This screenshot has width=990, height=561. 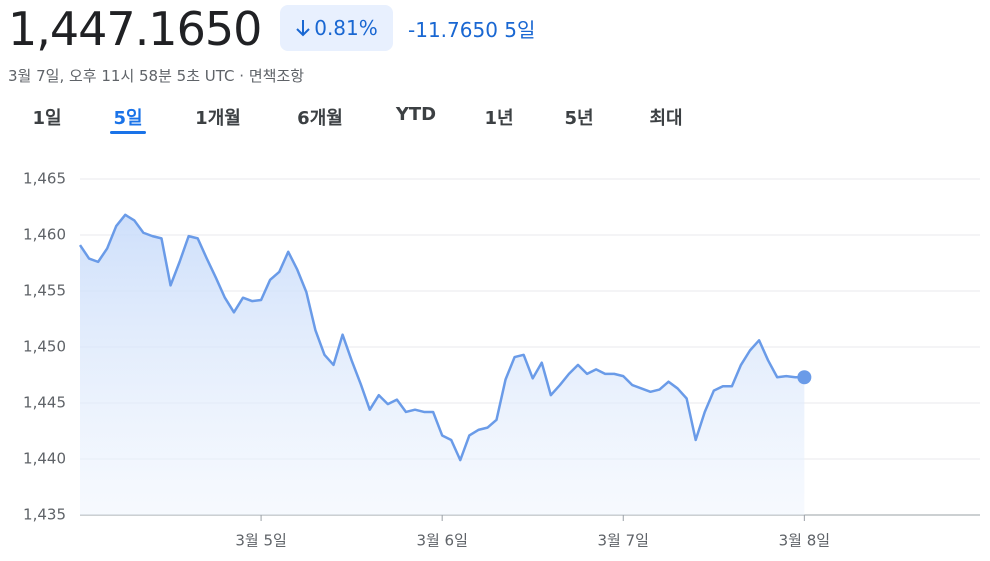 What do you see at coordinates (276, 76) in the screenshot?
I see `disclaimer: 면책조항` at bounding box center [276, 76].